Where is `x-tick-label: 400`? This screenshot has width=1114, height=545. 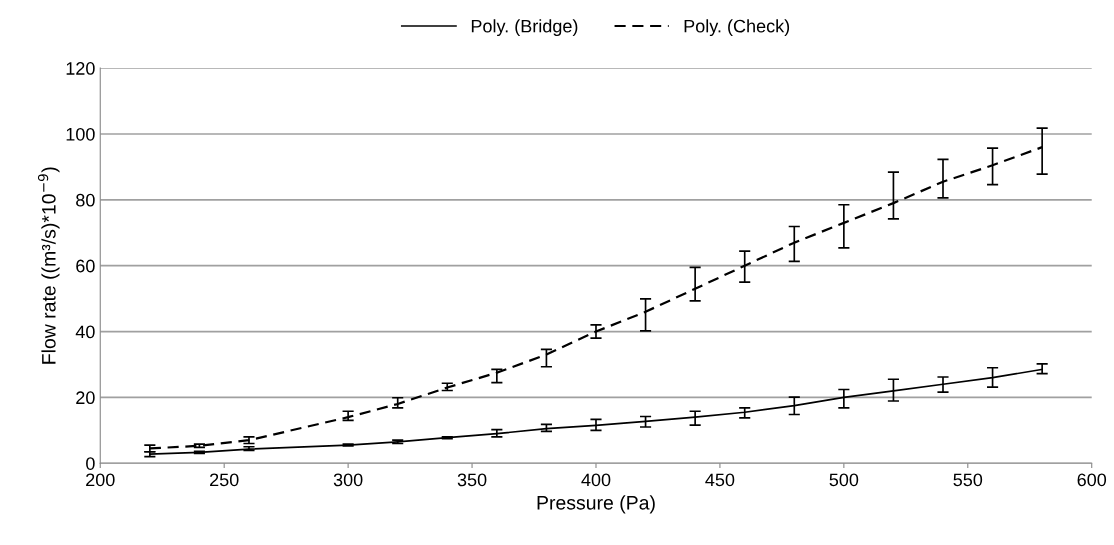
x-tick-label: 400 is located at coordinates (596, 480).